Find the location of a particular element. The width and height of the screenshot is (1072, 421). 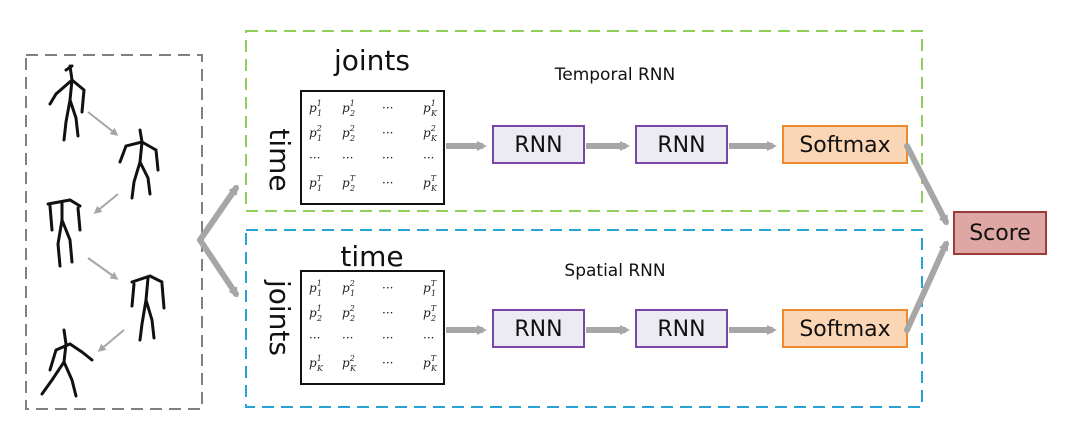

spatial-rnn-1-box is located at coordinates (538, 328).